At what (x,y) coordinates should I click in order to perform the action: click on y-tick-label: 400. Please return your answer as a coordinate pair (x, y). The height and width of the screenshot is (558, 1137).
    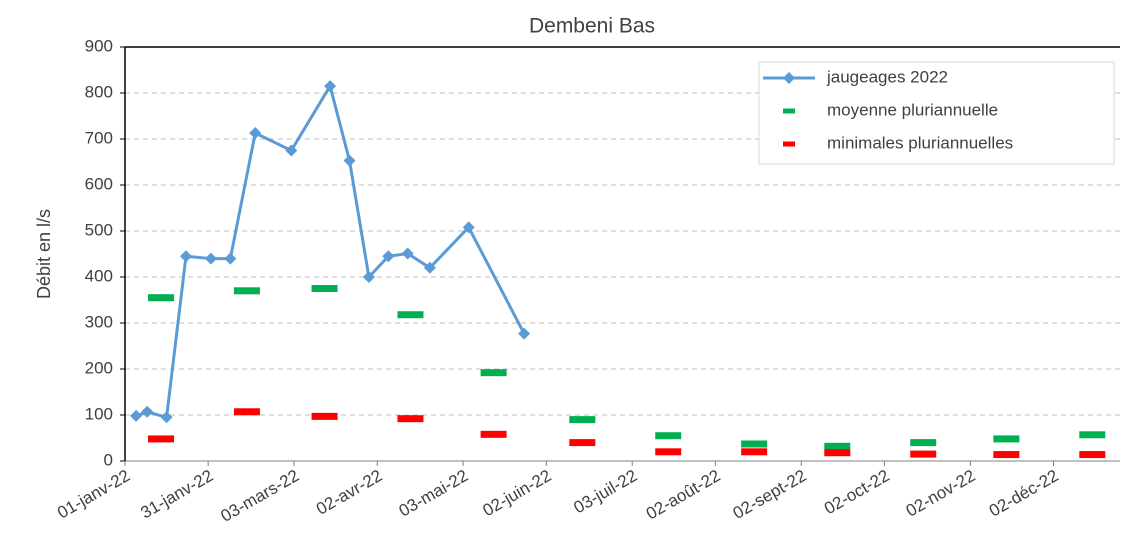
    Looking at the image, I should click on (99, 275).